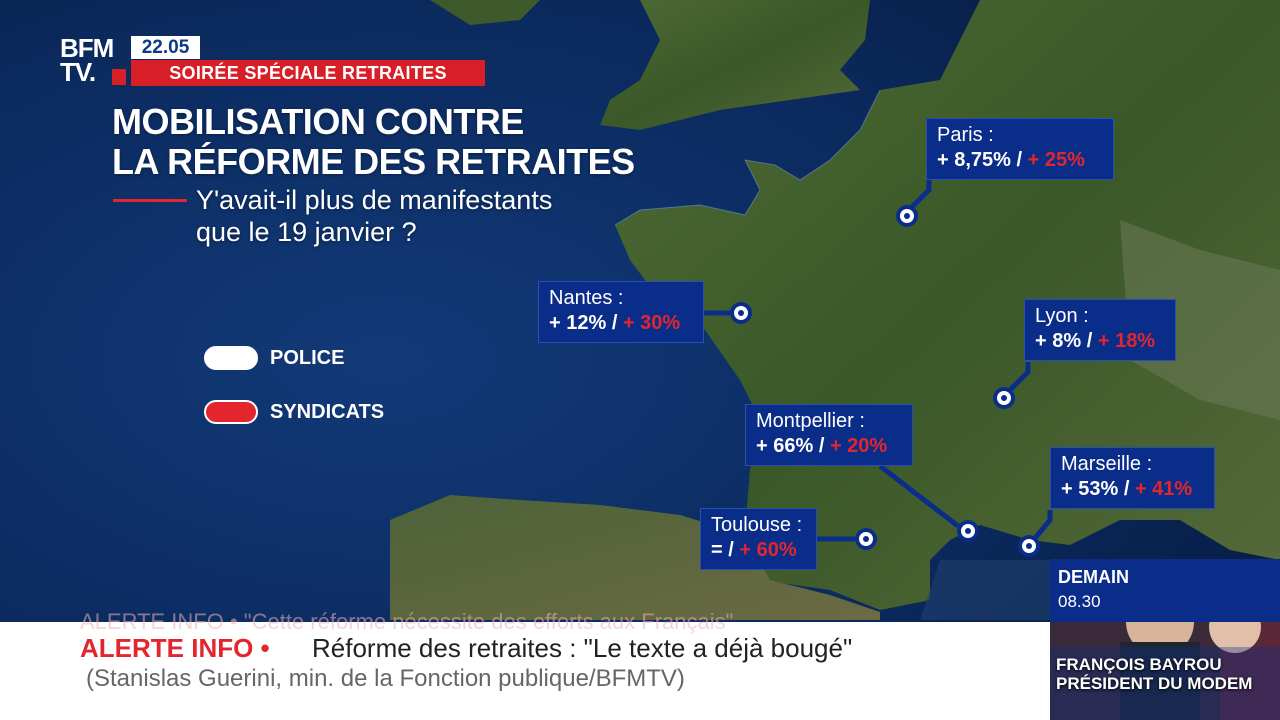  I want to click on logo-red-bar, so click(119, 77).